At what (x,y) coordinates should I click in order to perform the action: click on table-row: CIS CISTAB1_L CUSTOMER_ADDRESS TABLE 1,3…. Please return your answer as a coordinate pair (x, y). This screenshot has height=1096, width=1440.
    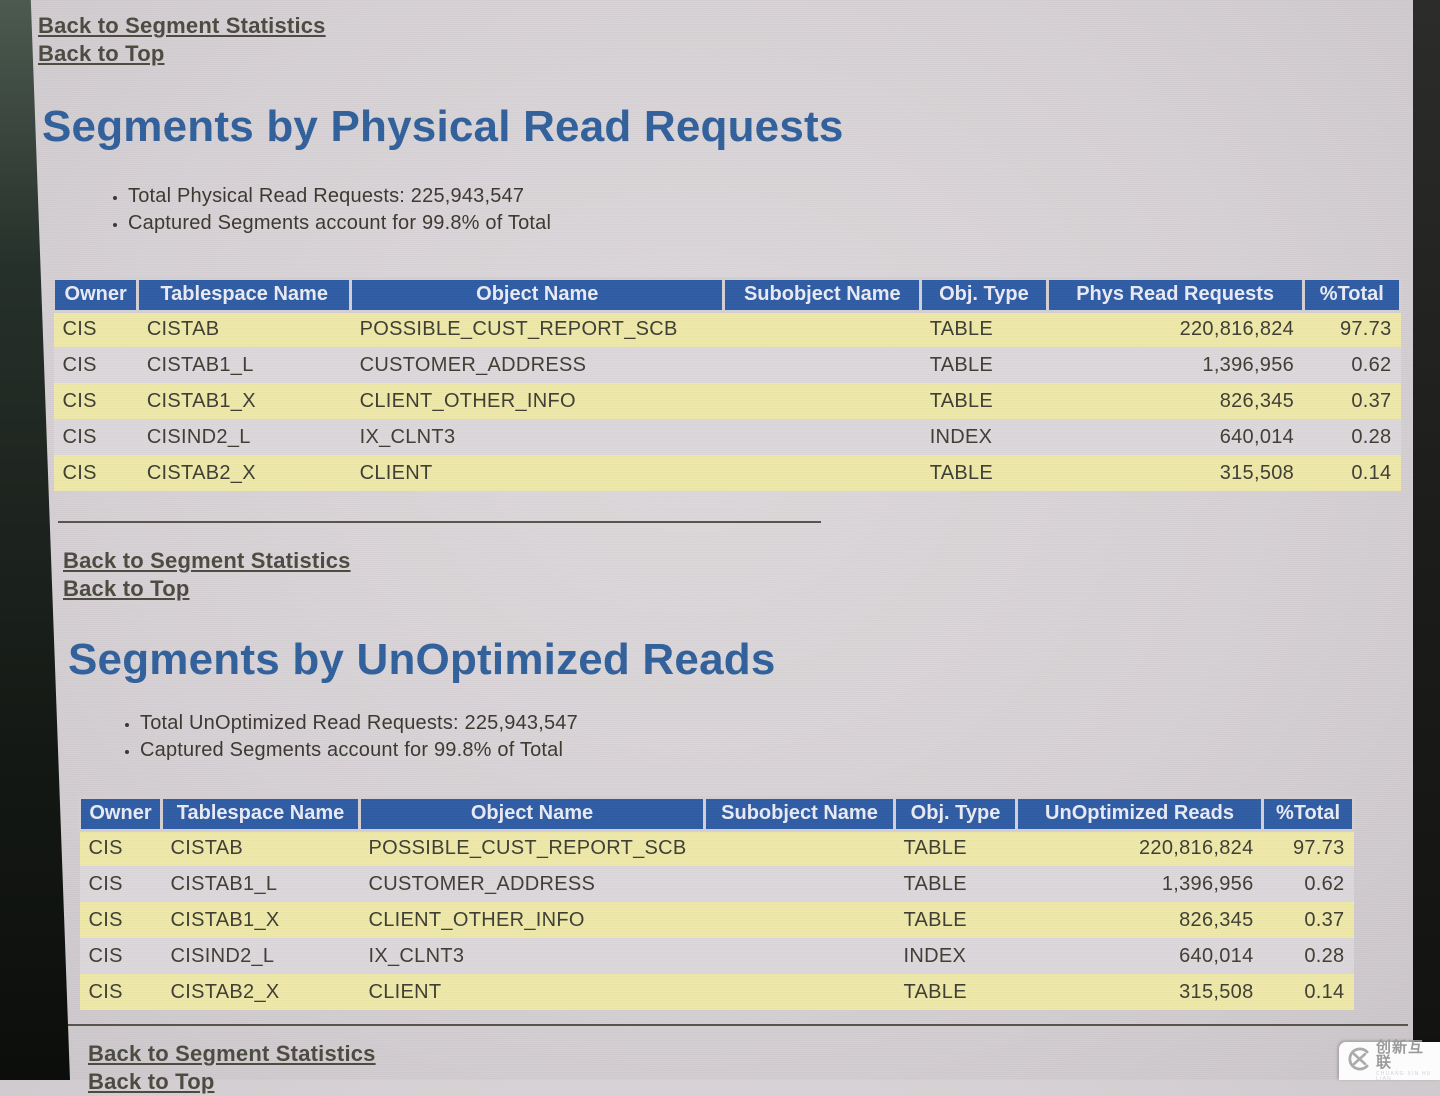
    Looking at the image, I should click on (727, 365).